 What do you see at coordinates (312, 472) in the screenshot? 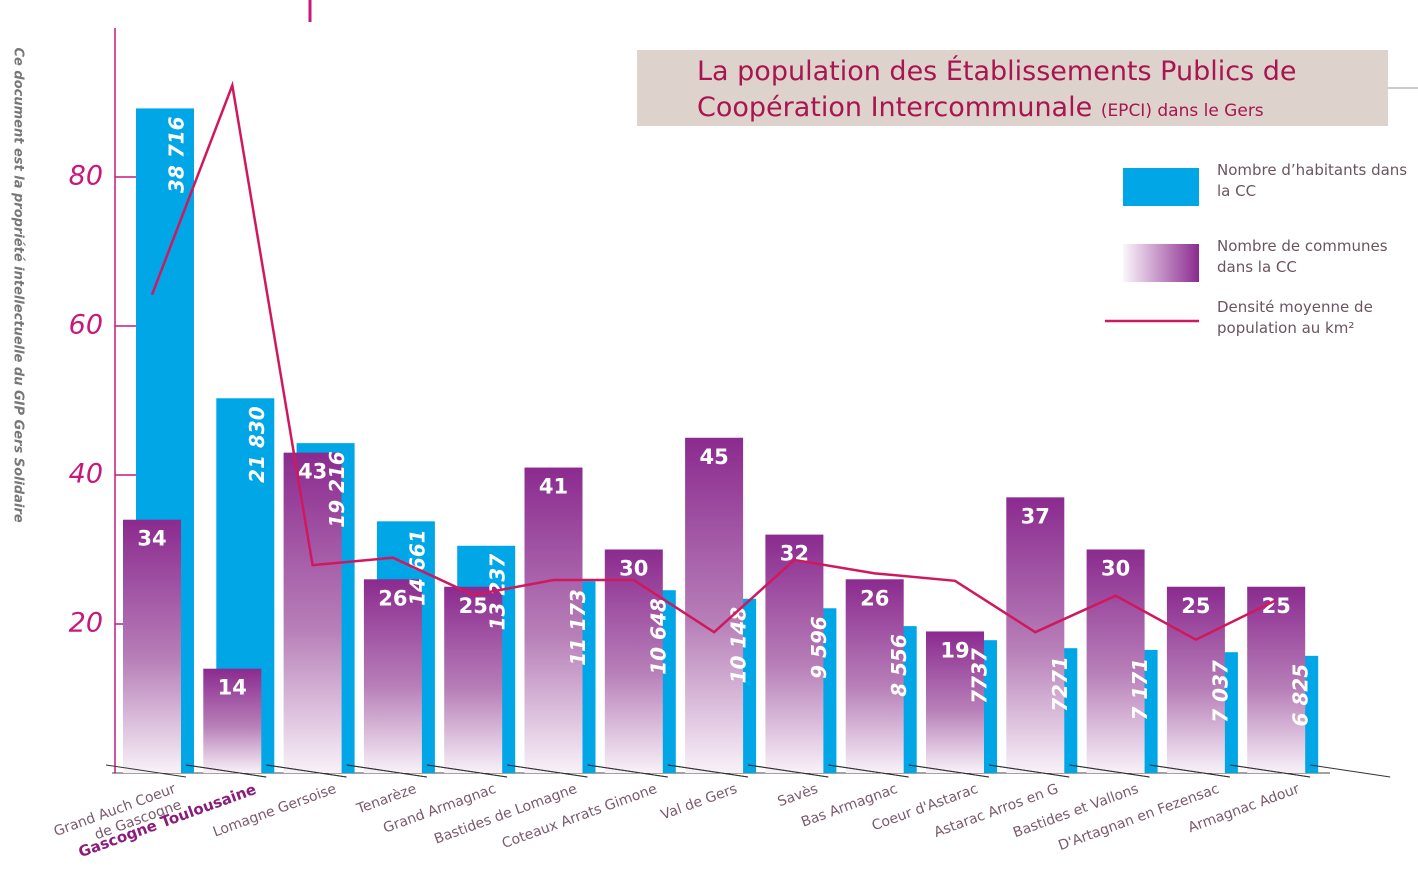
I see `communes-label: 43` at bounding box center [312, 472].